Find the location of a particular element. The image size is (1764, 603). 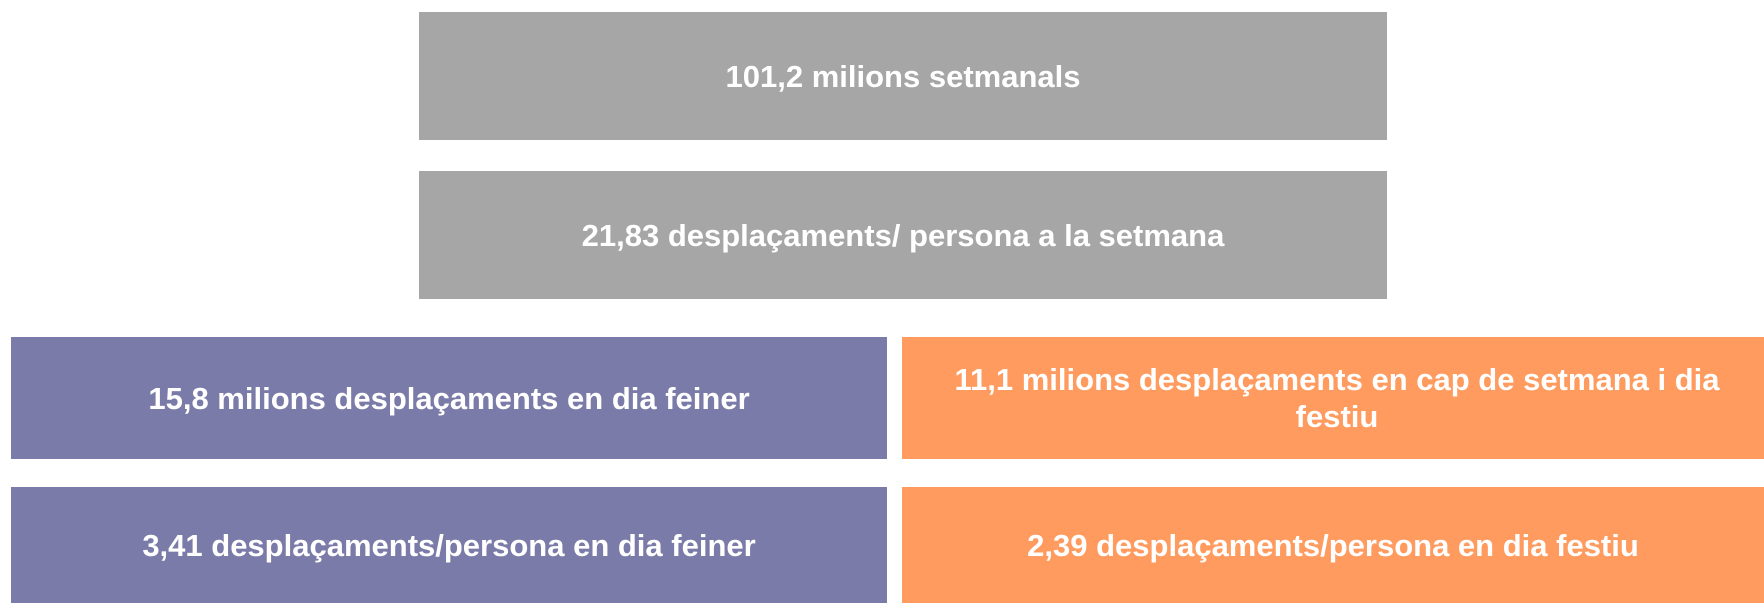

box-weekly-total: 101,2 milions setmanals is located at coordinates (903, 76).